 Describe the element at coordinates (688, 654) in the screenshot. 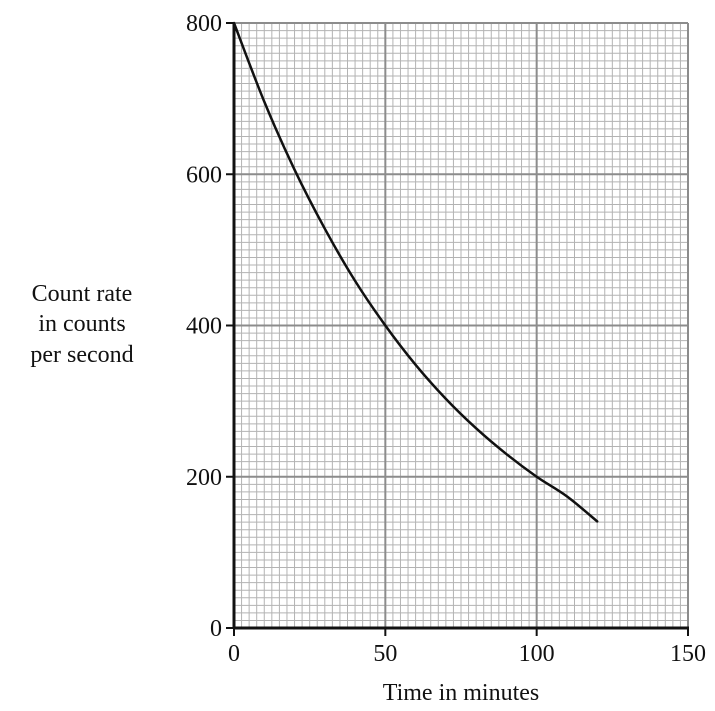

I see `x-tick-label: 150` at that location.